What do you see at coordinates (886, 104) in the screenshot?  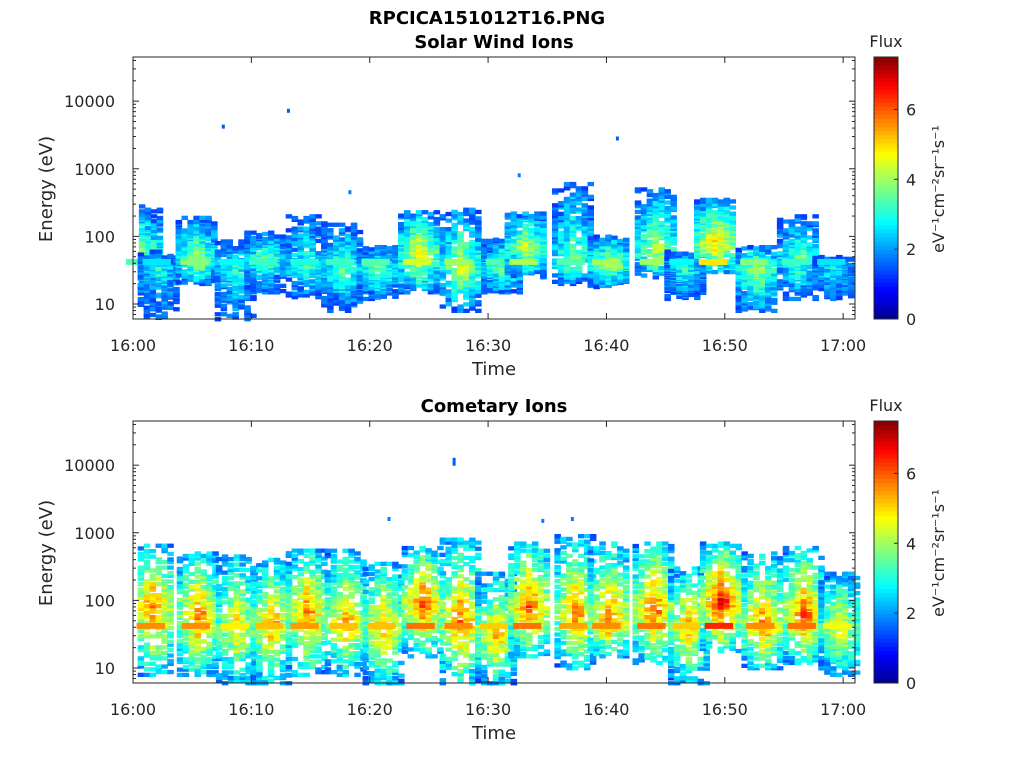 I see `colorbar-swatch` at bounding box center [886, 104].